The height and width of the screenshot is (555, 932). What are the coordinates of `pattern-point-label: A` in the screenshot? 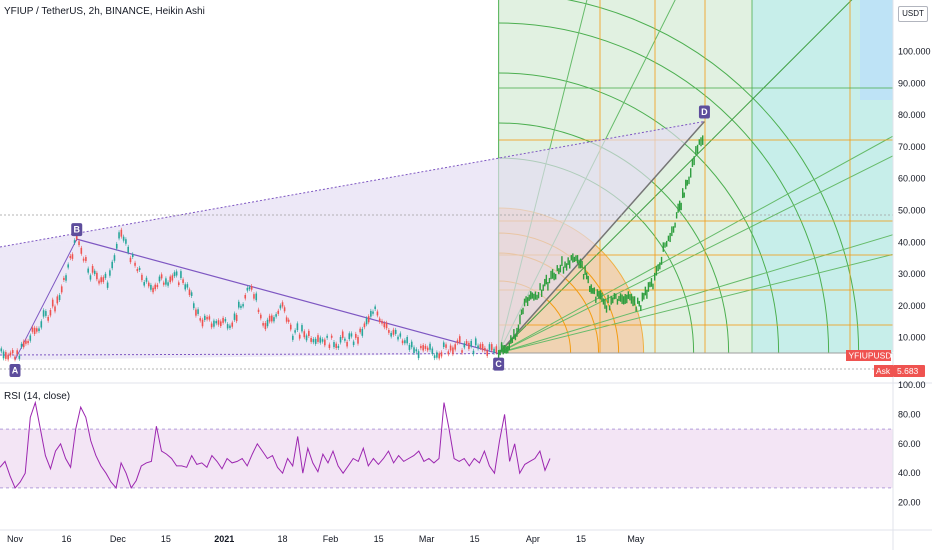 It's located at (15, 370).